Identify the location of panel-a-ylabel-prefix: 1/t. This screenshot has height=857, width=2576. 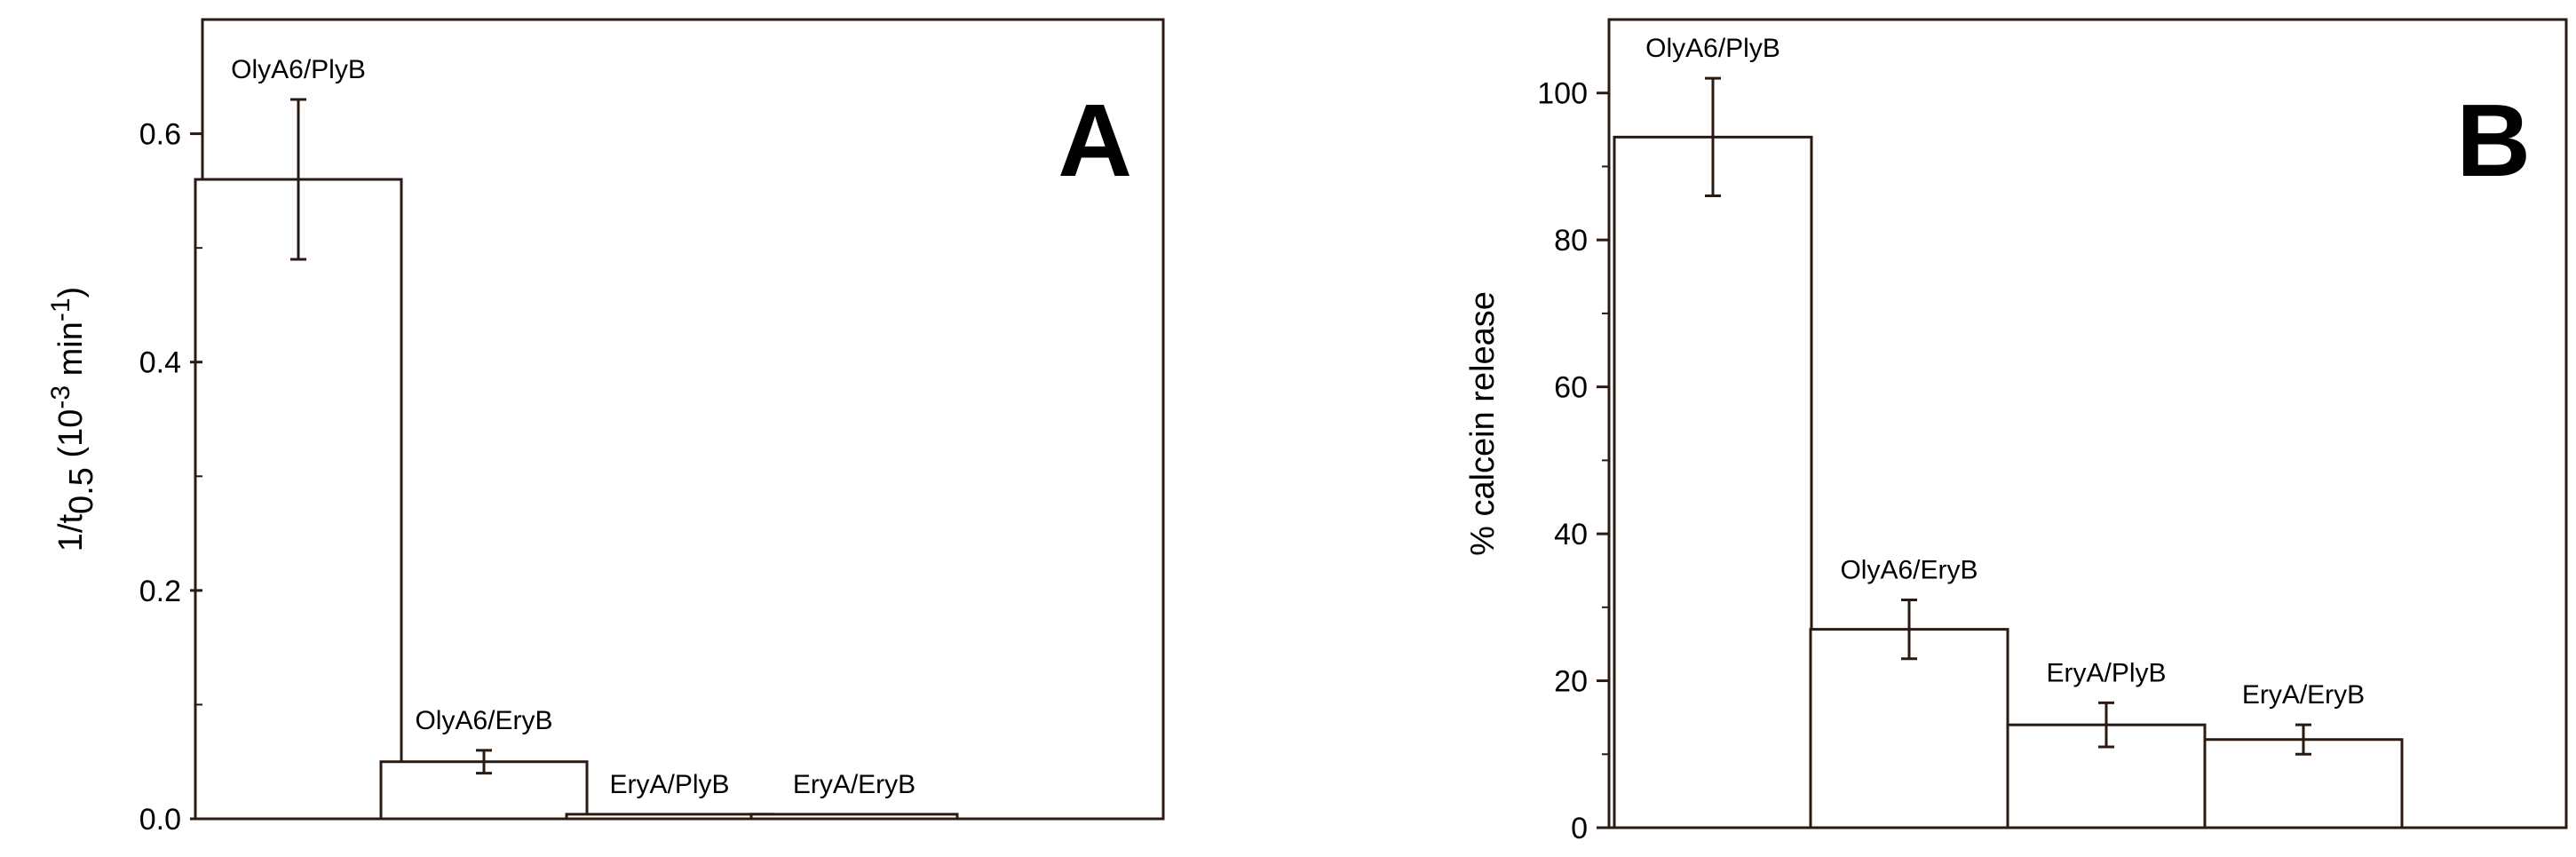
(71, 533).